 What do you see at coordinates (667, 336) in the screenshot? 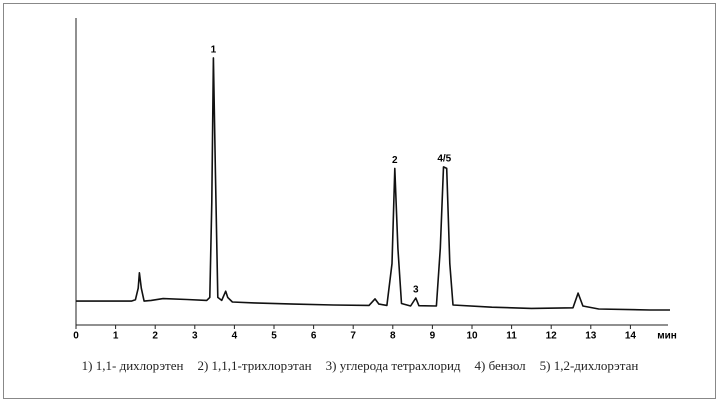
I see `x-axis-label: мин` at bounding box center [667, 336].